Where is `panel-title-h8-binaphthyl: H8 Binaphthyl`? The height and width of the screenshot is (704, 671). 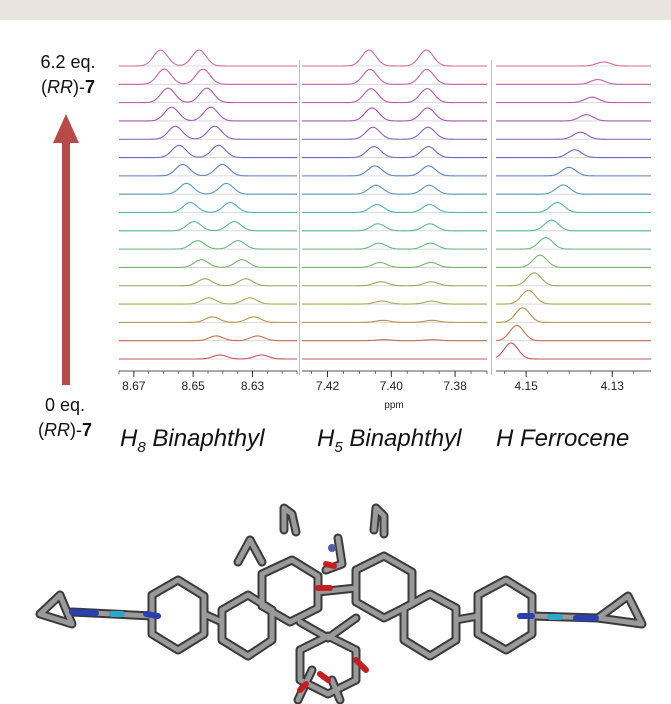 panel-title-h8-binaphthyl: H8 Binaphthyl is located at coordinates (192, 440).